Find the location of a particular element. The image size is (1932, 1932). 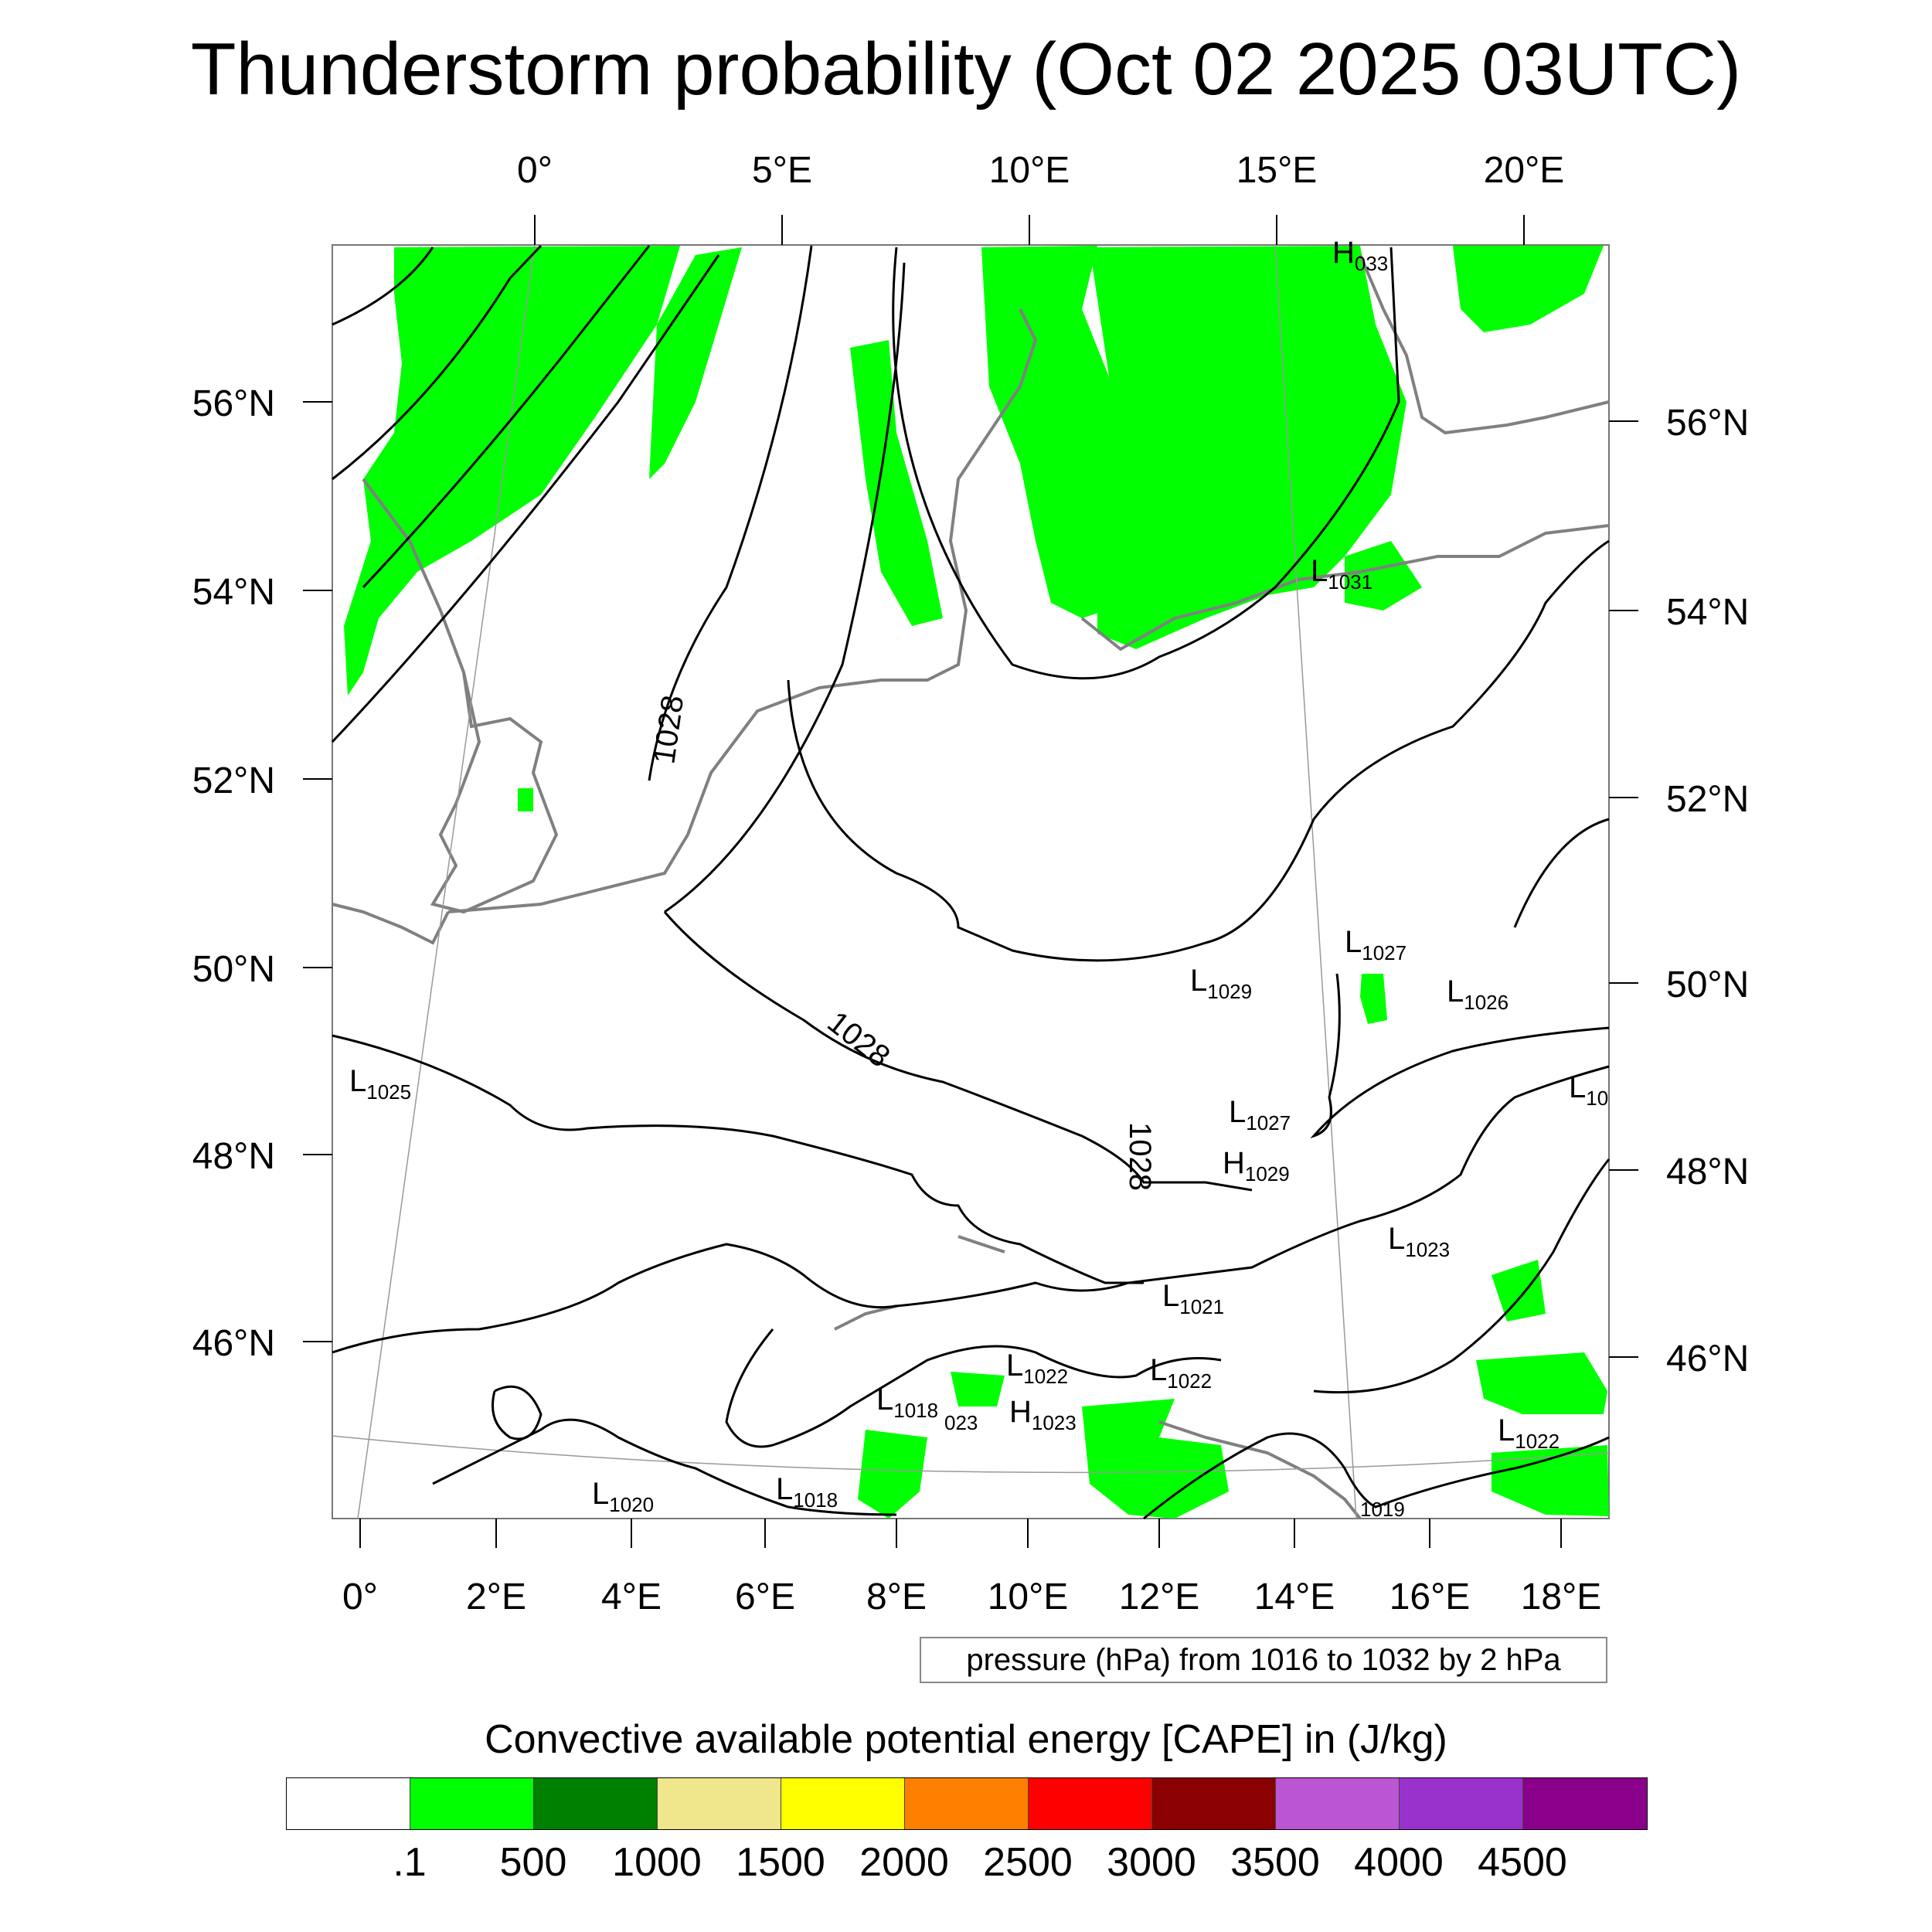

bottom-lon-label: 16°E is located at coordinates (1430, 1597).